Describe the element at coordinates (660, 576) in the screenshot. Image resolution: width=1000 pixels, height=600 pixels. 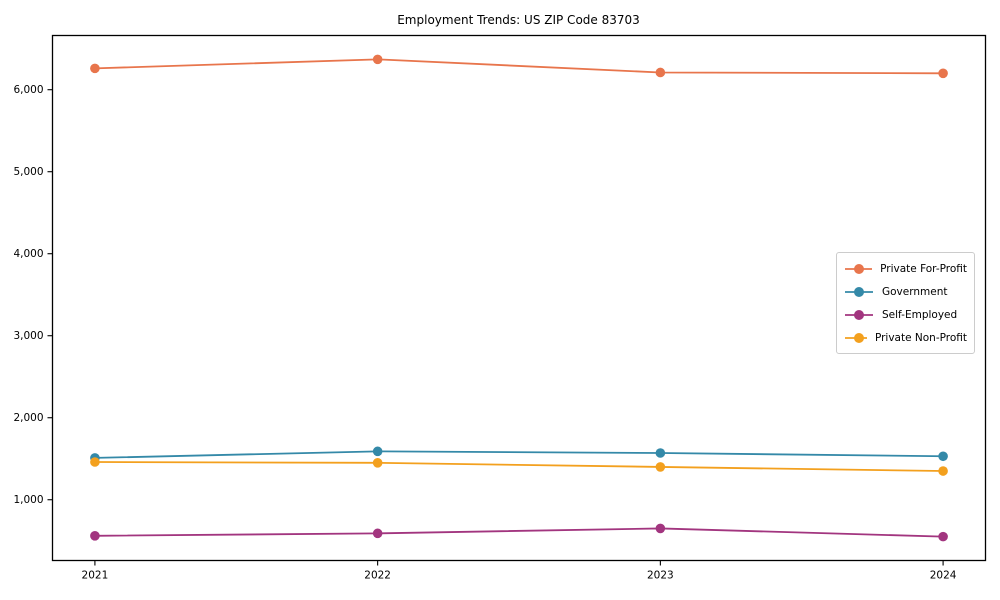
I see `x-tick-label: 2023` at that location.